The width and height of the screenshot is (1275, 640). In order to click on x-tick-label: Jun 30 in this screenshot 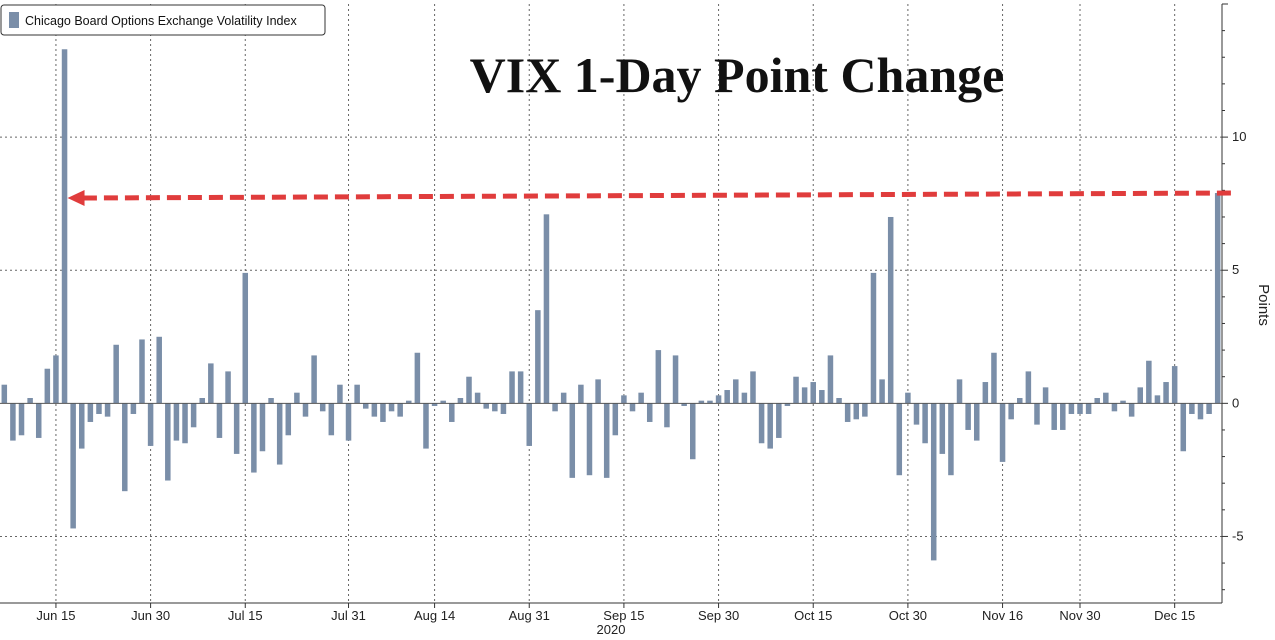, I will do `click(150, 615)`.